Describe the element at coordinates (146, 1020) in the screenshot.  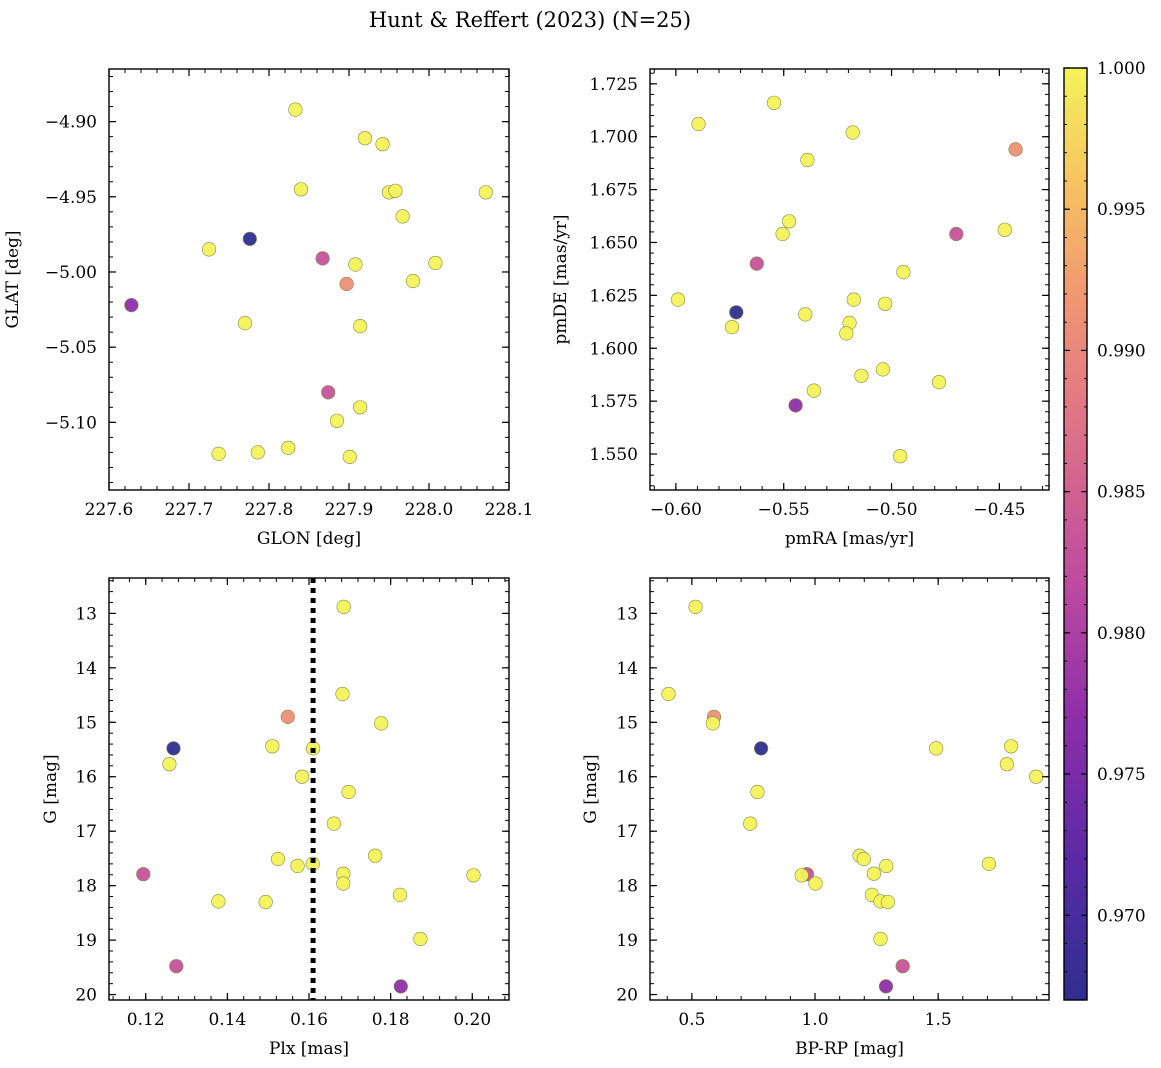
I see `x-tick-label: 0.12` at that location.